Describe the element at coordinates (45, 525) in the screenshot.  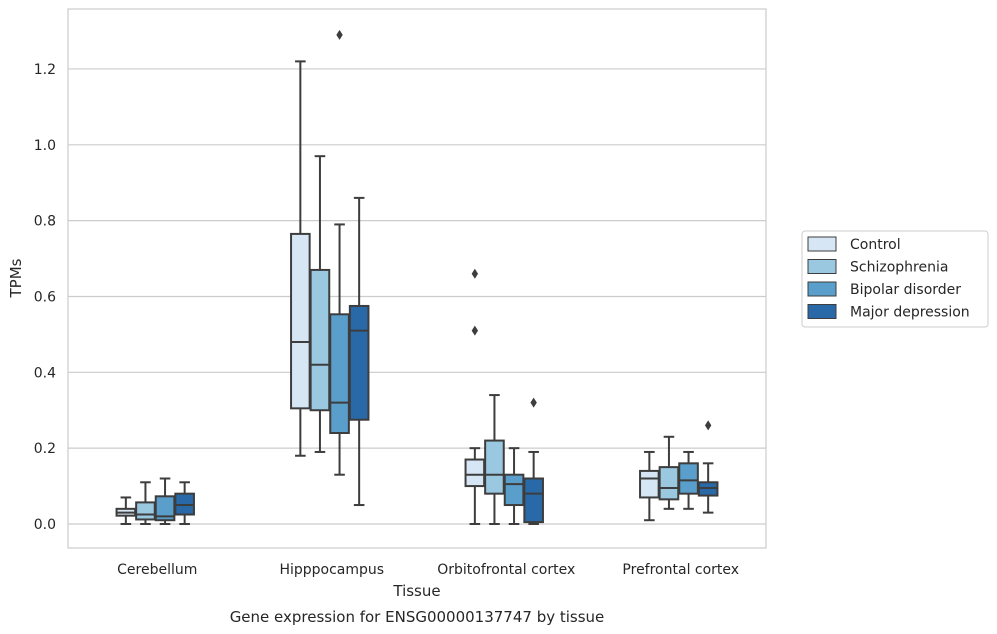
I see `y-tick-label: 0.0` at that location.